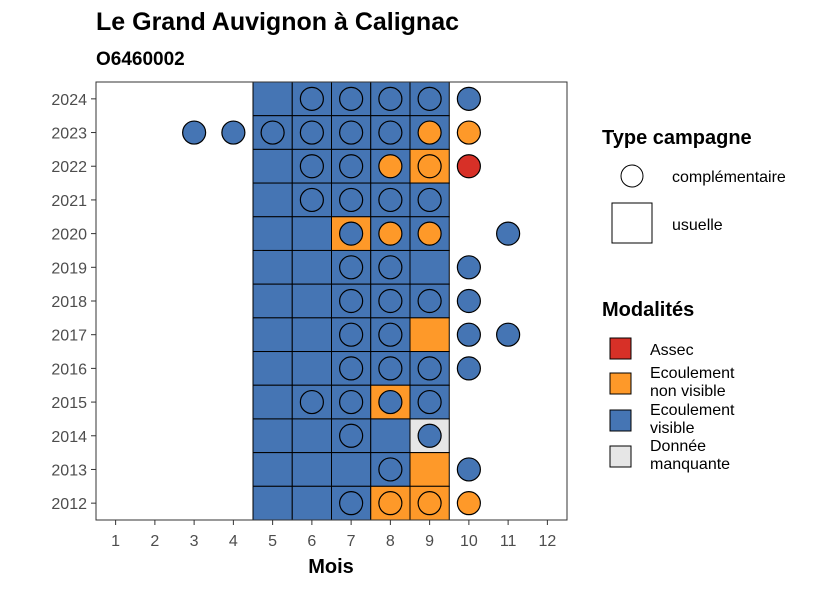  I want to click on tile-2013-m5, so click(272, 469).